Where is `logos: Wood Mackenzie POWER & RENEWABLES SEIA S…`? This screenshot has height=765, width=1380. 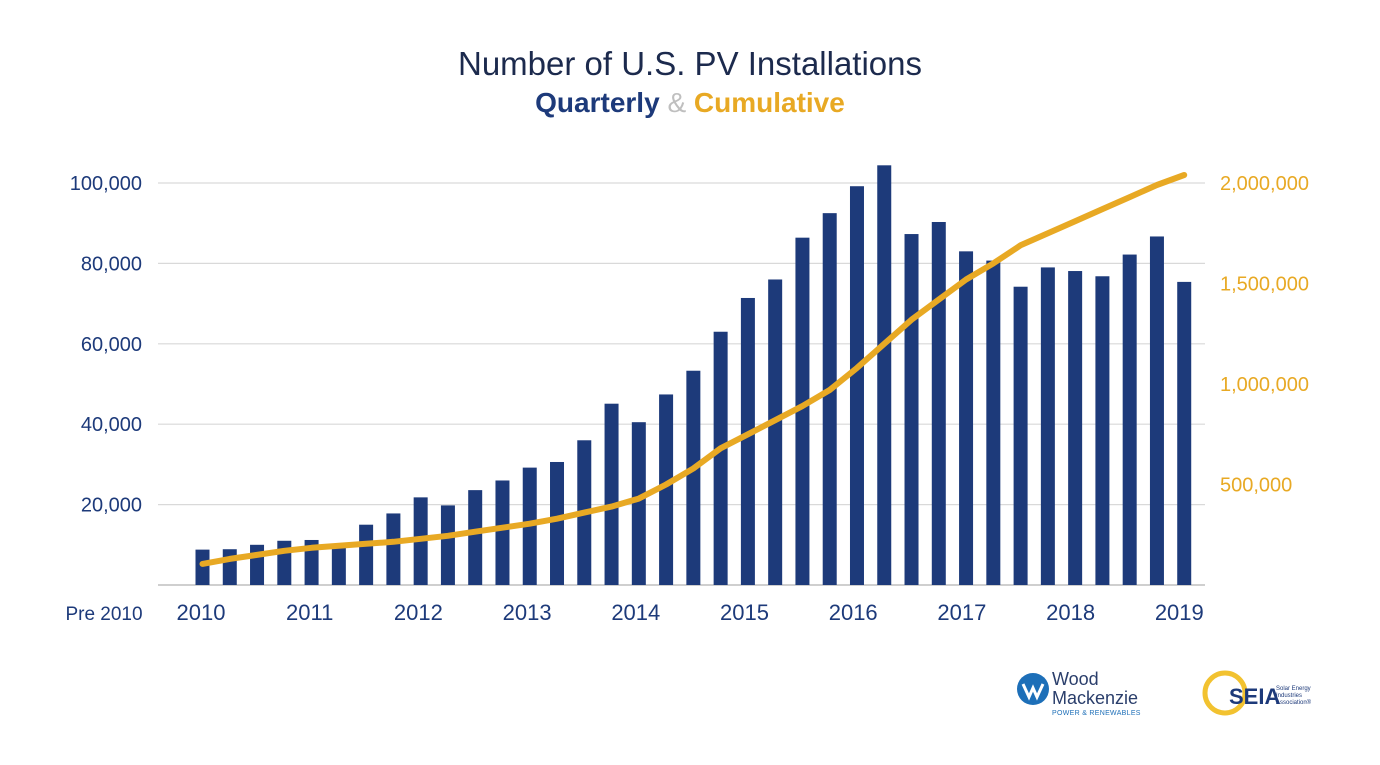 logos: Wood Mackenzie POWER & RENEWABLES SEIA S… is located at coordinates (1177, 696).